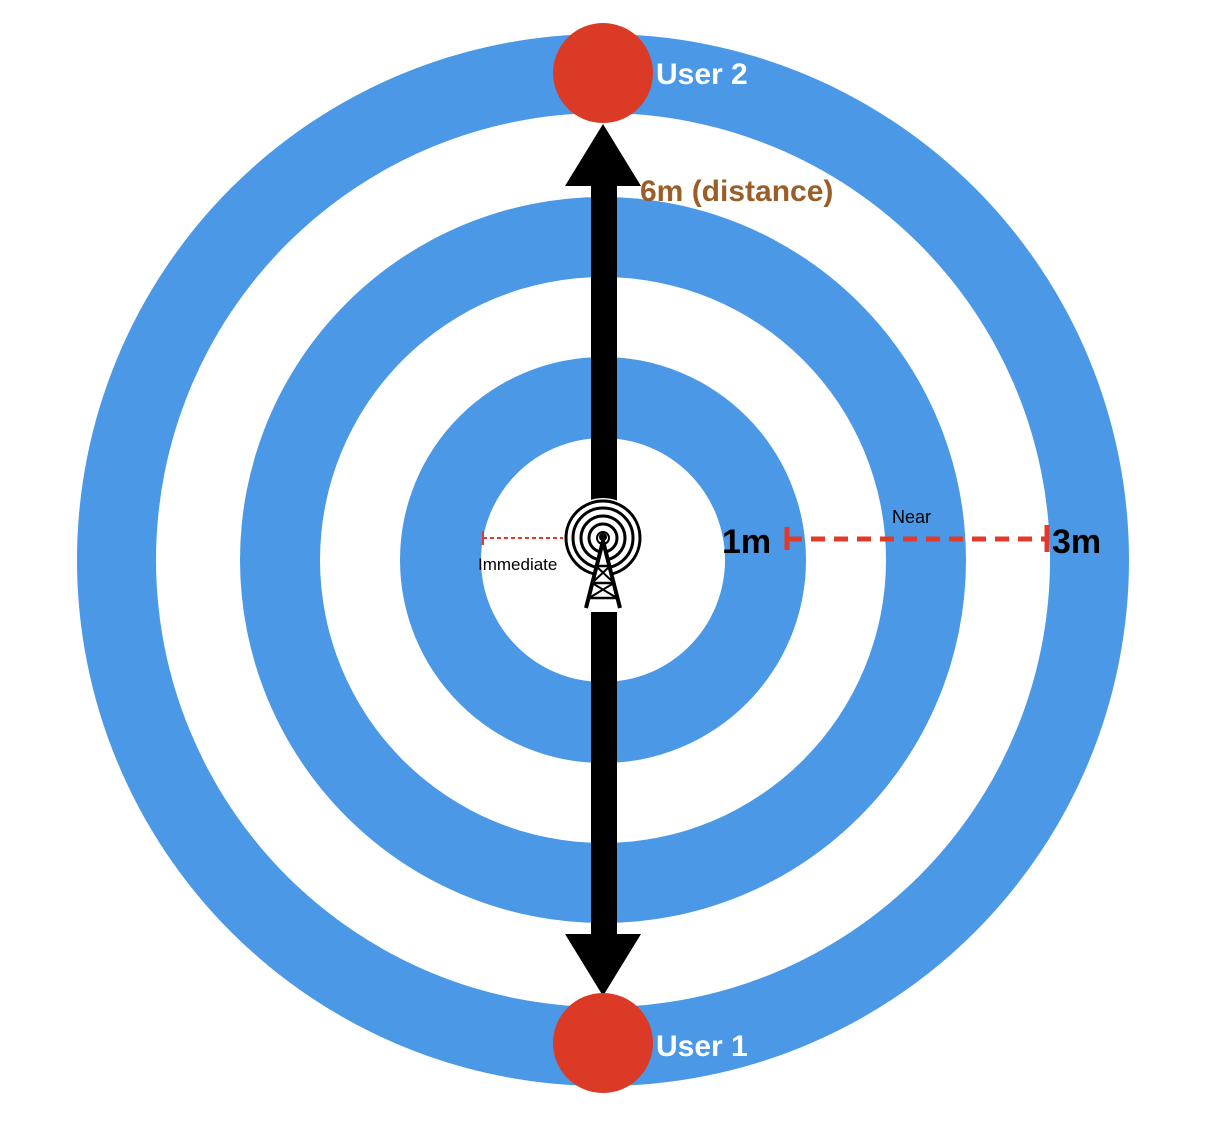  Describe the element at coordinates (1076, 542) in the screenshot. I see `three-meter-label: 3m` at that location.